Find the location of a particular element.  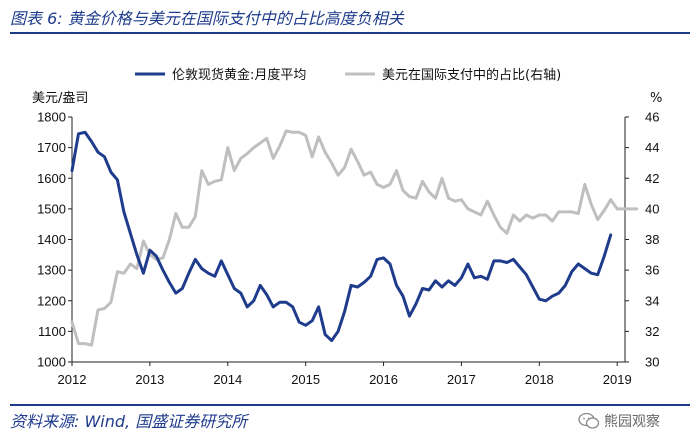

left-tick-label: 1200 is located at coordinates (51, 300).